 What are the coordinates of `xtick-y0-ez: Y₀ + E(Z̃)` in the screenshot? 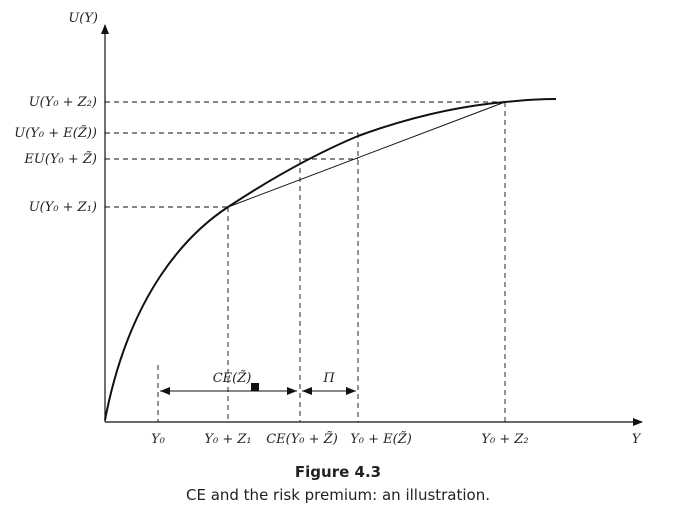 It's located at (381, 439).